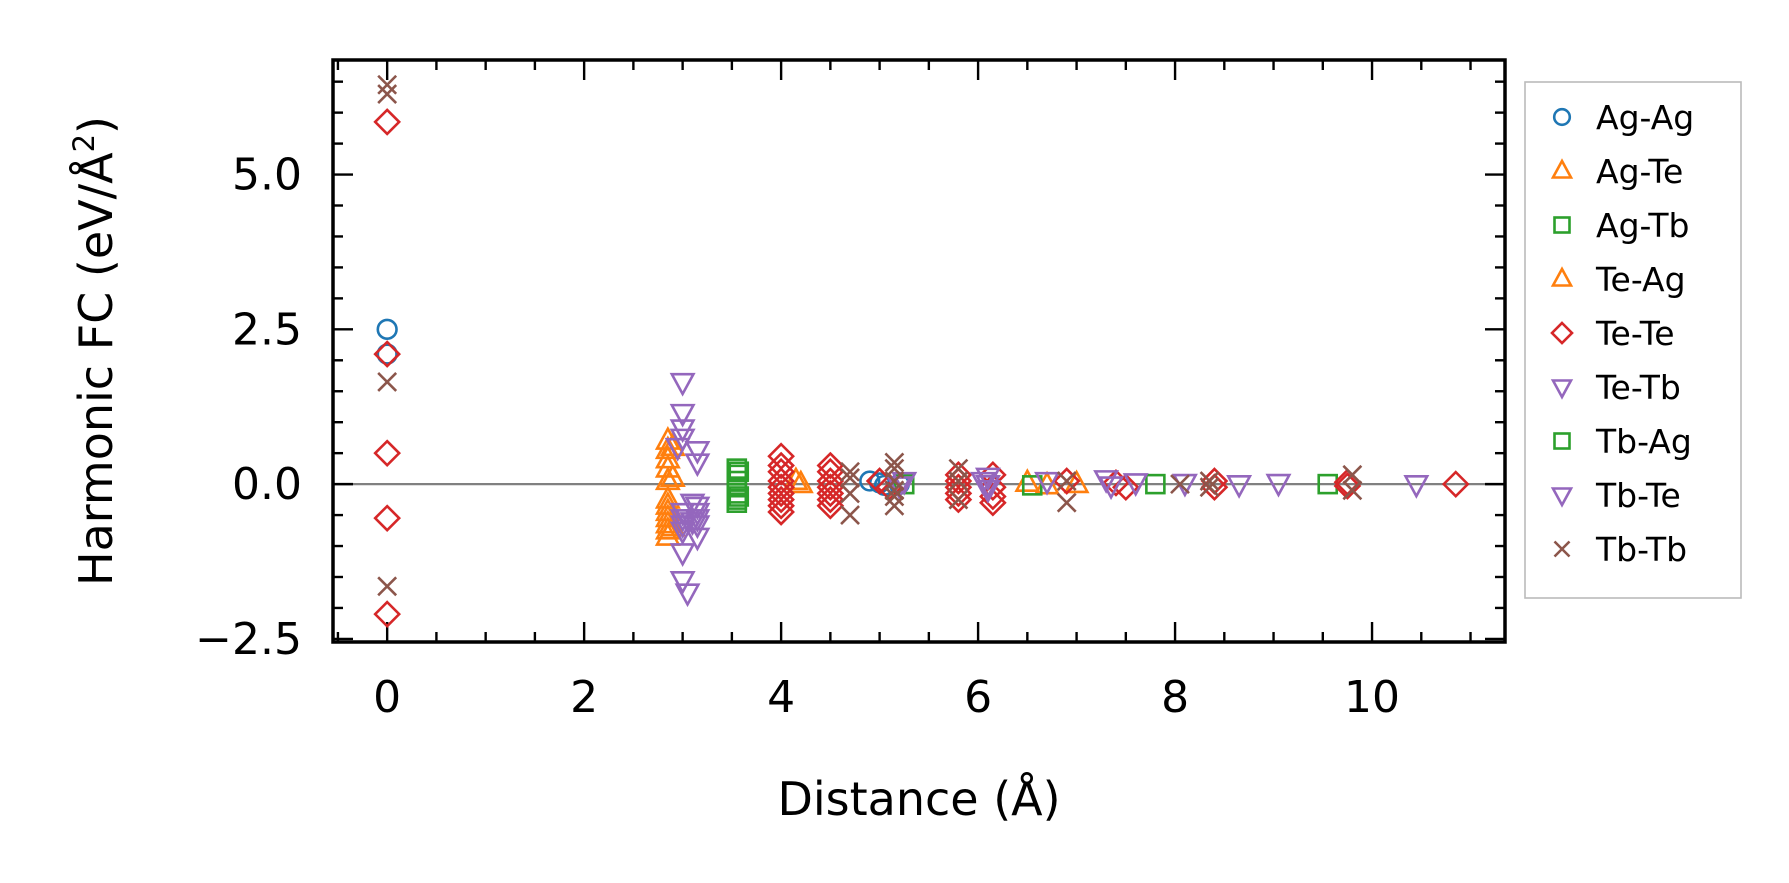 This screenshot has height=883, width=1789. What do you see at coordinates (248, 639) in the screenshot?
I see `y-tick-label: −2.5` at bounding box center [248, 639].